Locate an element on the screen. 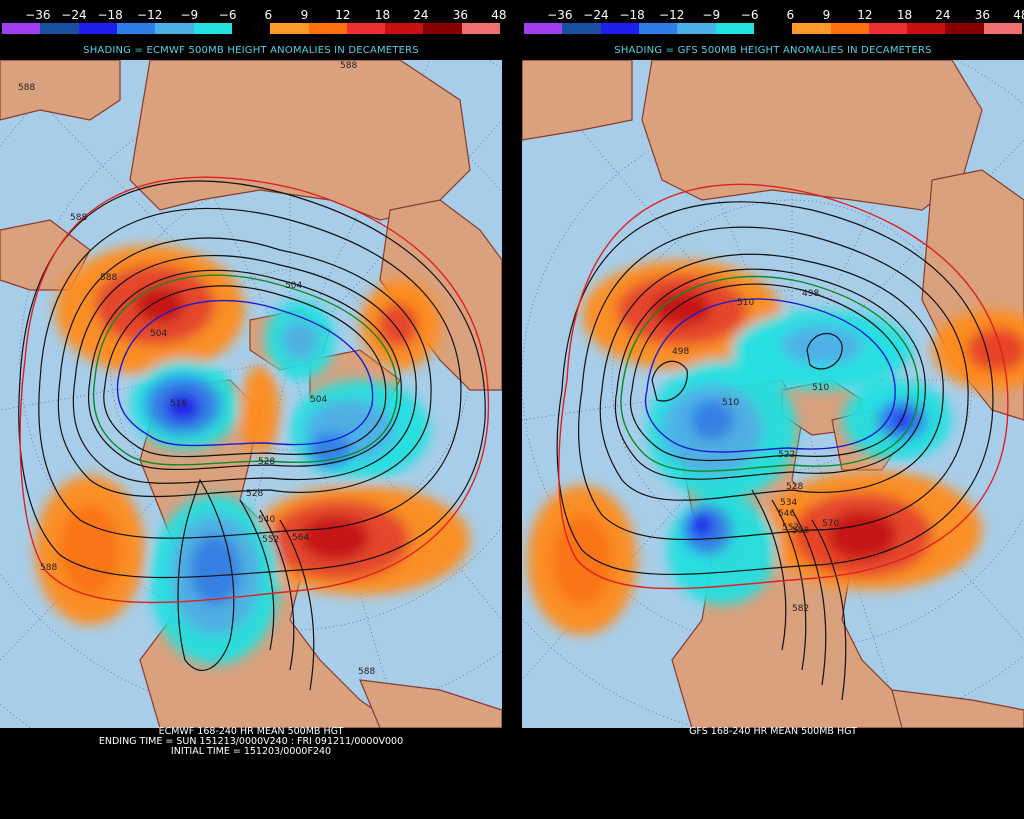  caption: GFS 168-240 HR MEAN 500MB HGT is located at coordinates (773, 732).